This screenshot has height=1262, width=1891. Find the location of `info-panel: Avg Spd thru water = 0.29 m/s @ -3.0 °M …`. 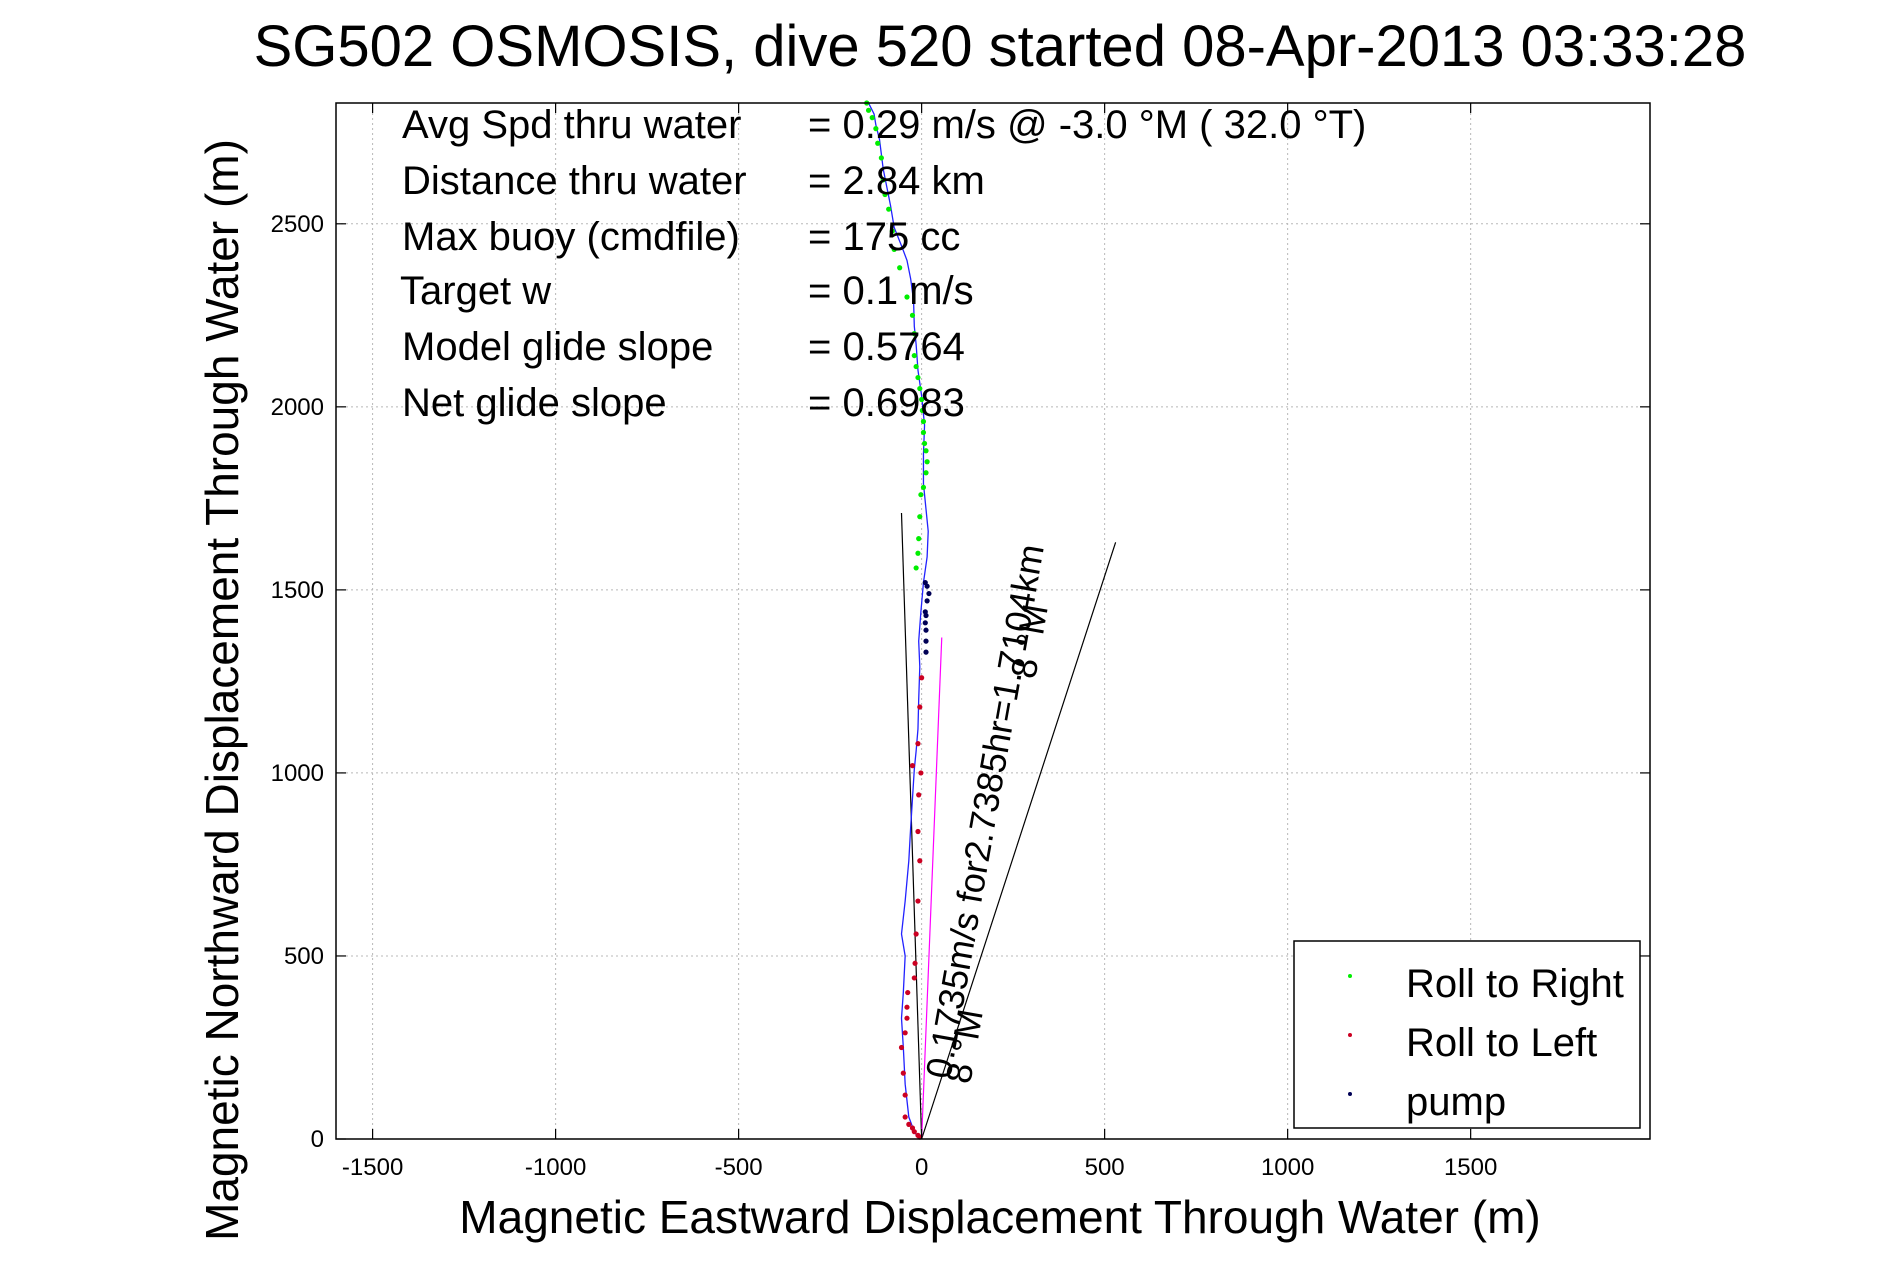

info-panel: Avg Spd thru water = 0.29 m/s @ -3.0 °M … is located at coordinates (883, 264).